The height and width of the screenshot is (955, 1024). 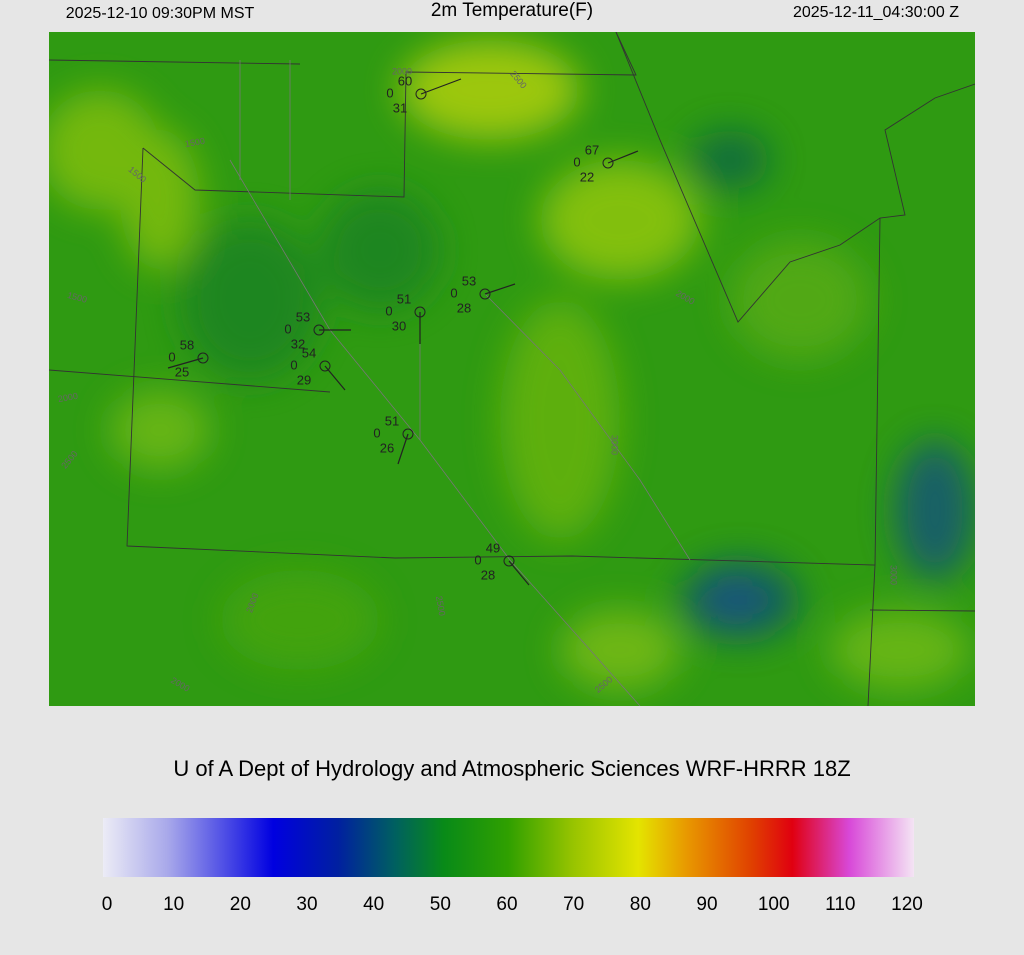 What do you see at coordinates (173, 904) in the screenshot?
I see `colorbar-tick-label: 10` at bounding box center [173, 904].